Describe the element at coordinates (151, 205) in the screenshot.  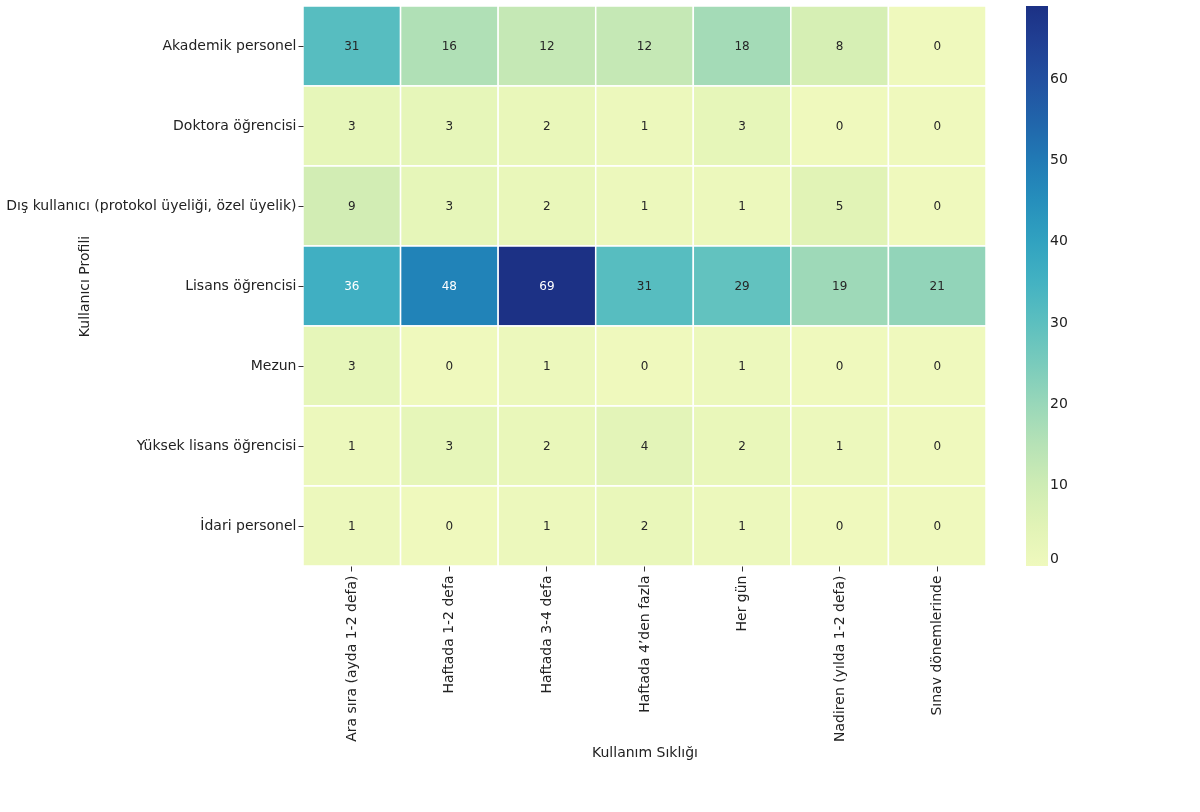
I see `y-tick-label: Dış kullanıcı (protokol üyeliği, özel üyelik)` at that location.